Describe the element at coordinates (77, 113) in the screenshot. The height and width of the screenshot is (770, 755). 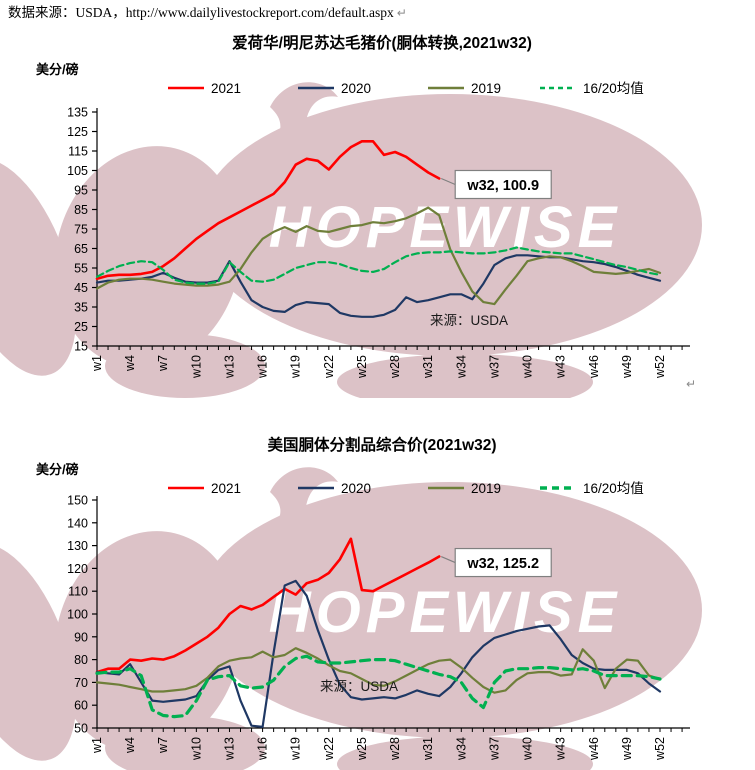
I see `y-tick-label: 135` at that location.